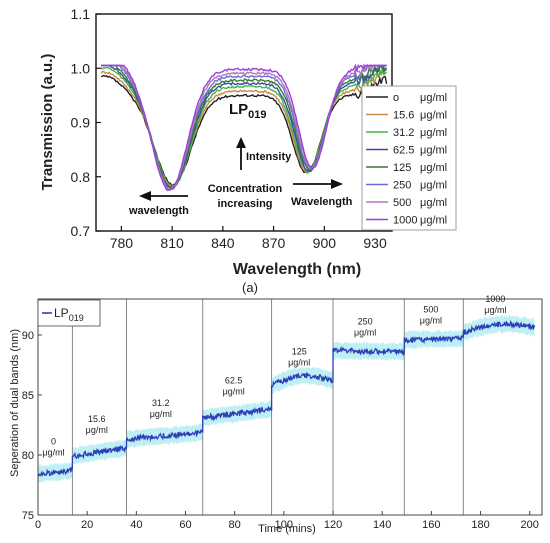 The image size is (550, 543). I want to click on x-tick-label: 200, so click(530, 525).